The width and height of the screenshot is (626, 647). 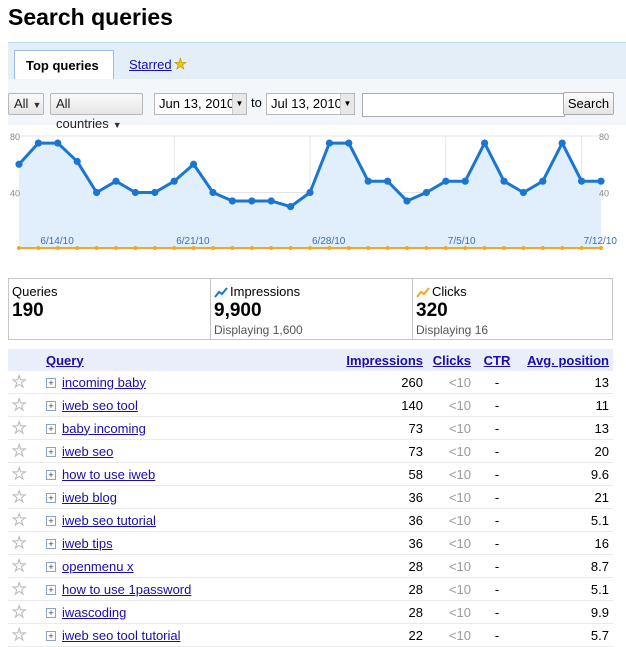 I want to click on stat-queries-value: 190, so click(x=28, y=310).